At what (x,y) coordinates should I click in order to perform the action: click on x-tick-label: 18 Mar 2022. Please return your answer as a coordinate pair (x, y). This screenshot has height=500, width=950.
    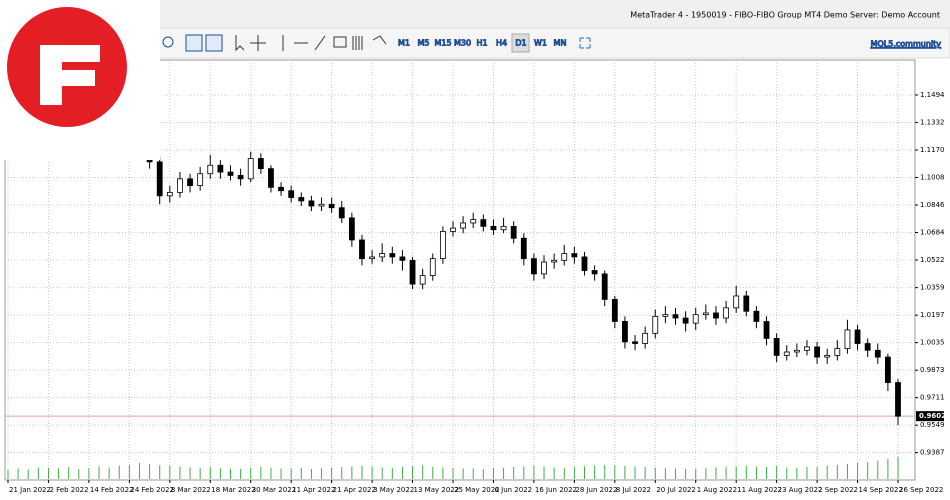
    Looking at the image, I should click on (233, 490).